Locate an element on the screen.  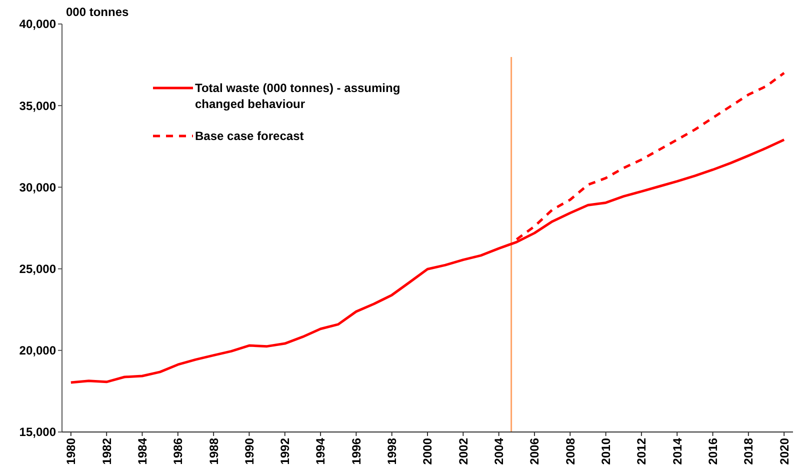
x-tick-label: 2000 is located at coordinates (427, 451).